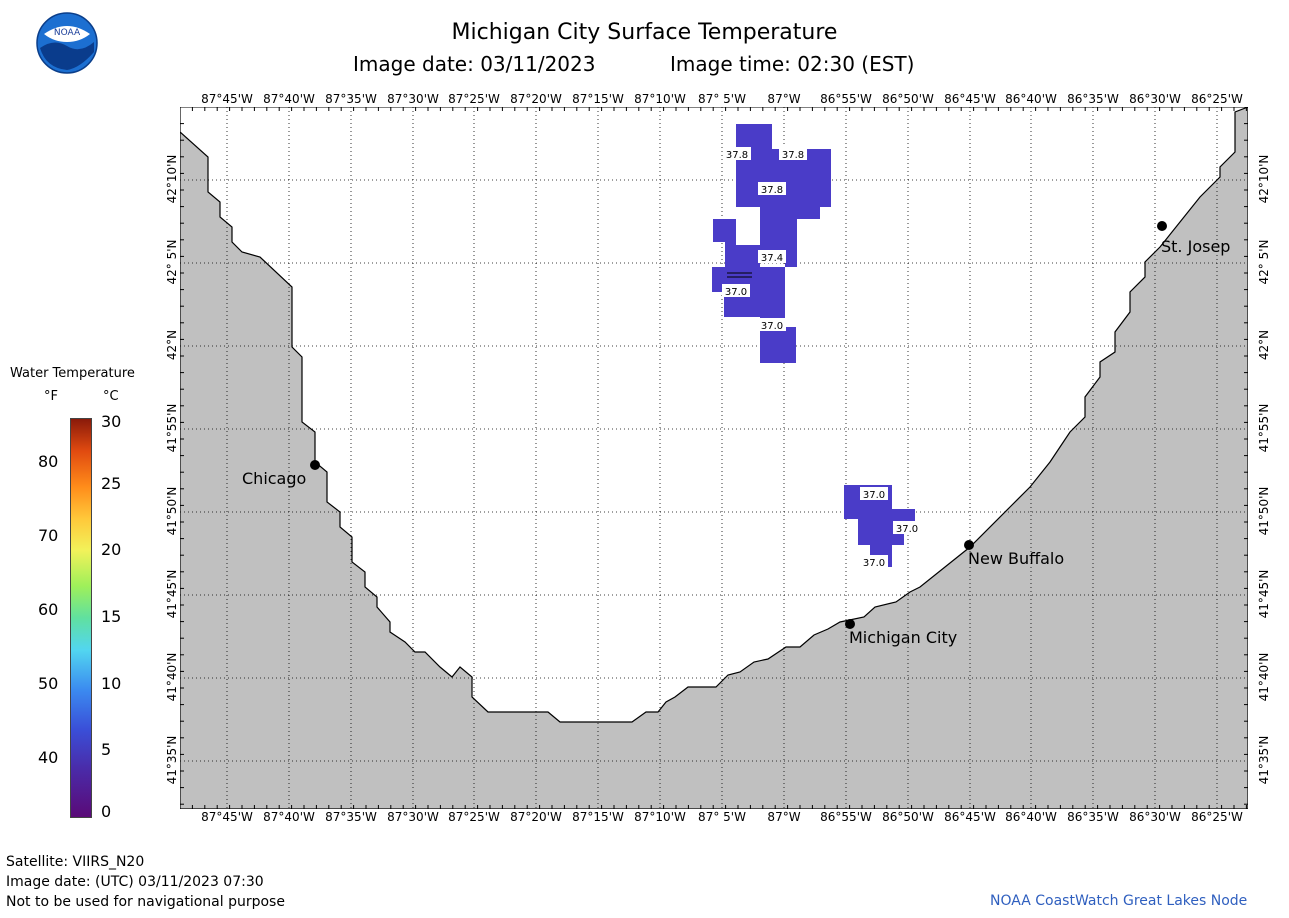 The image size is (1289, 918). I want to click on city-label-st-joseph: St. Josep, so click(1196, 246).